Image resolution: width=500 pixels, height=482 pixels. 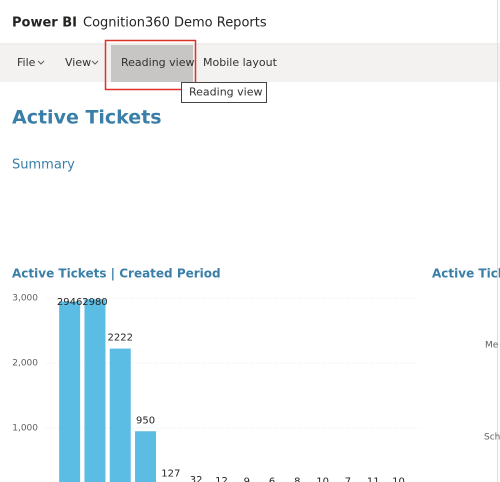 What do you see at coordinates (240, 62) in the screenshot?
I see `mobile-layout-button: Mobile layout` at bounding box center [240, 62].